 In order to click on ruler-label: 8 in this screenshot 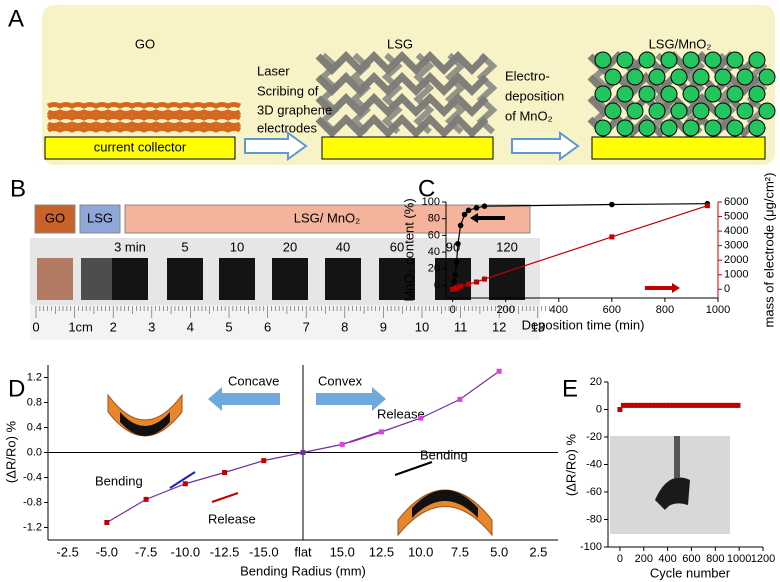, I will do `click(344, 326)`.